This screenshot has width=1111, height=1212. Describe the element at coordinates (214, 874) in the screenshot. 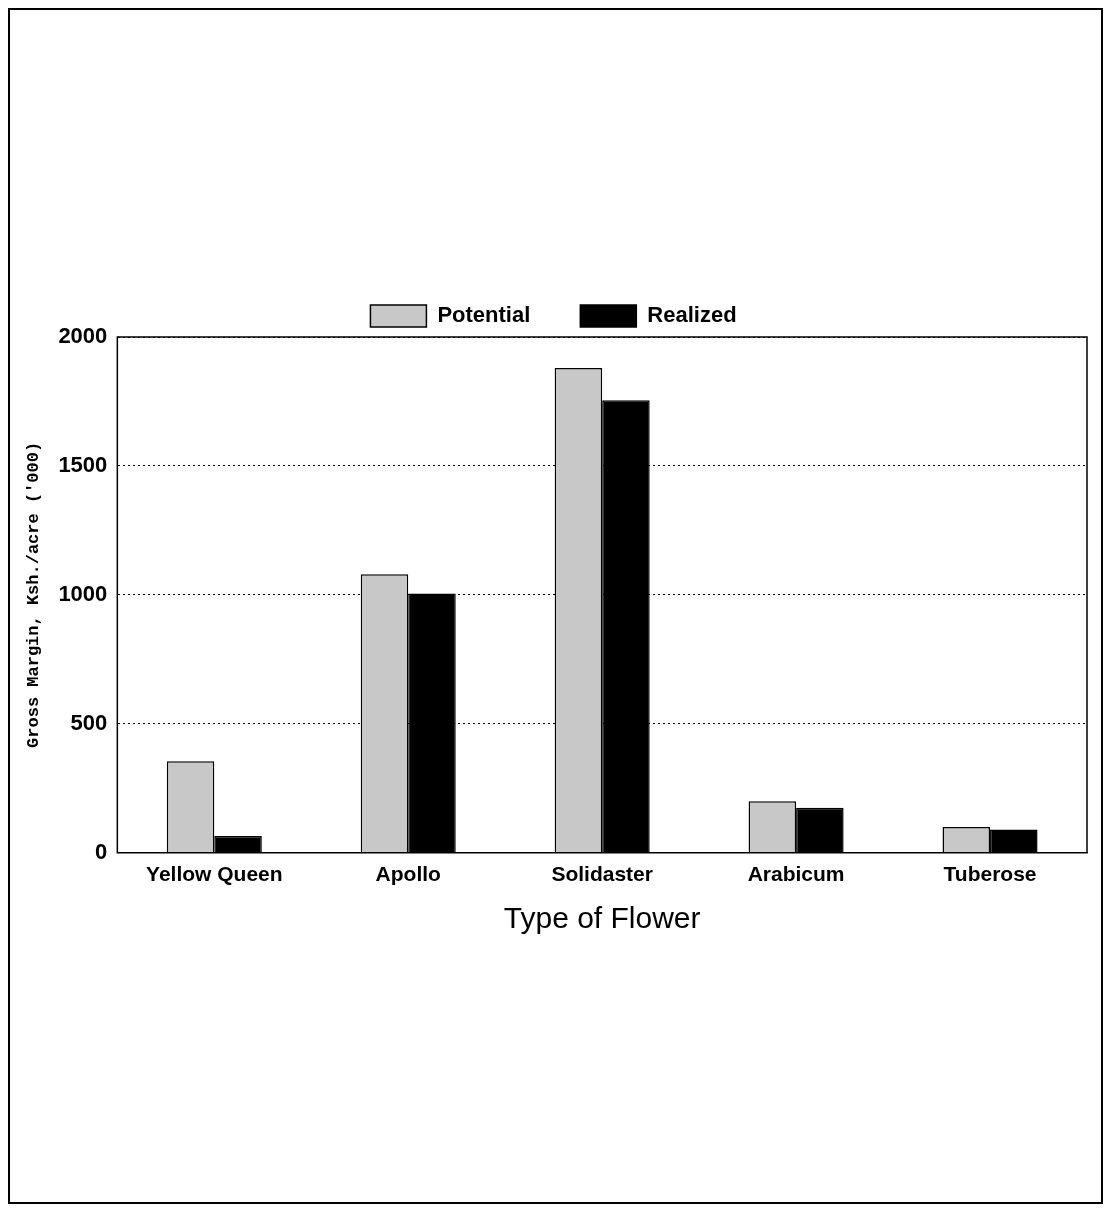

I see `x-tick-label: Yellow Queen` at that location.